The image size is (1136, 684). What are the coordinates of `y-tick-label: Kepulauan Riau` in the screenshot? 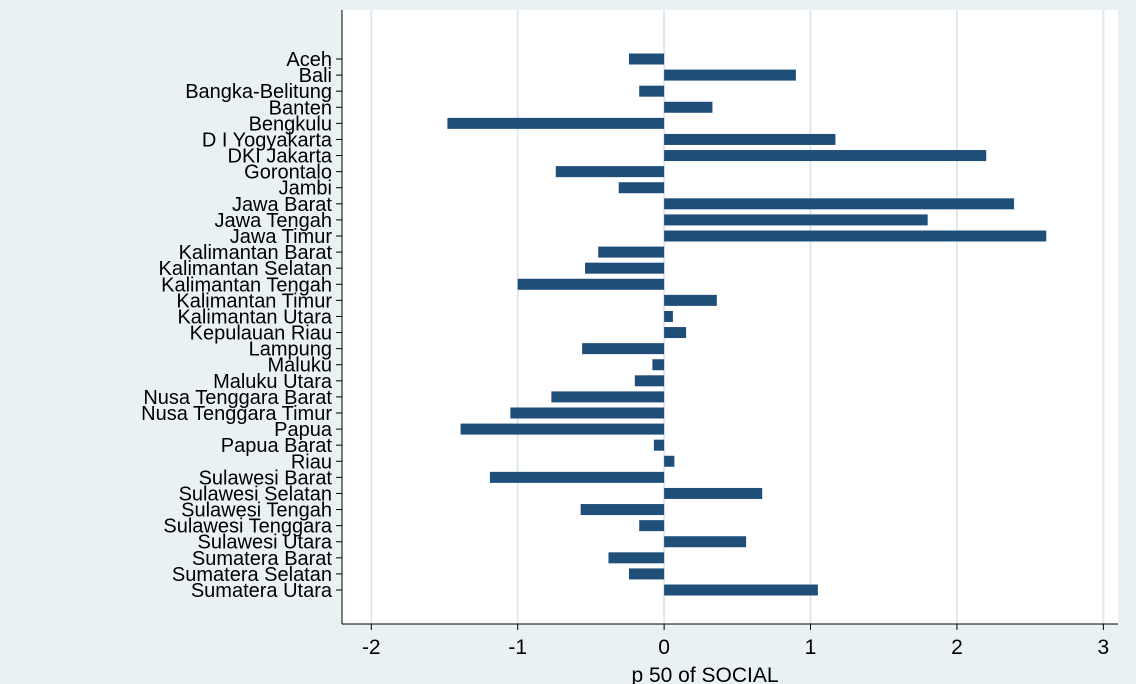 It's located at (261, 334).